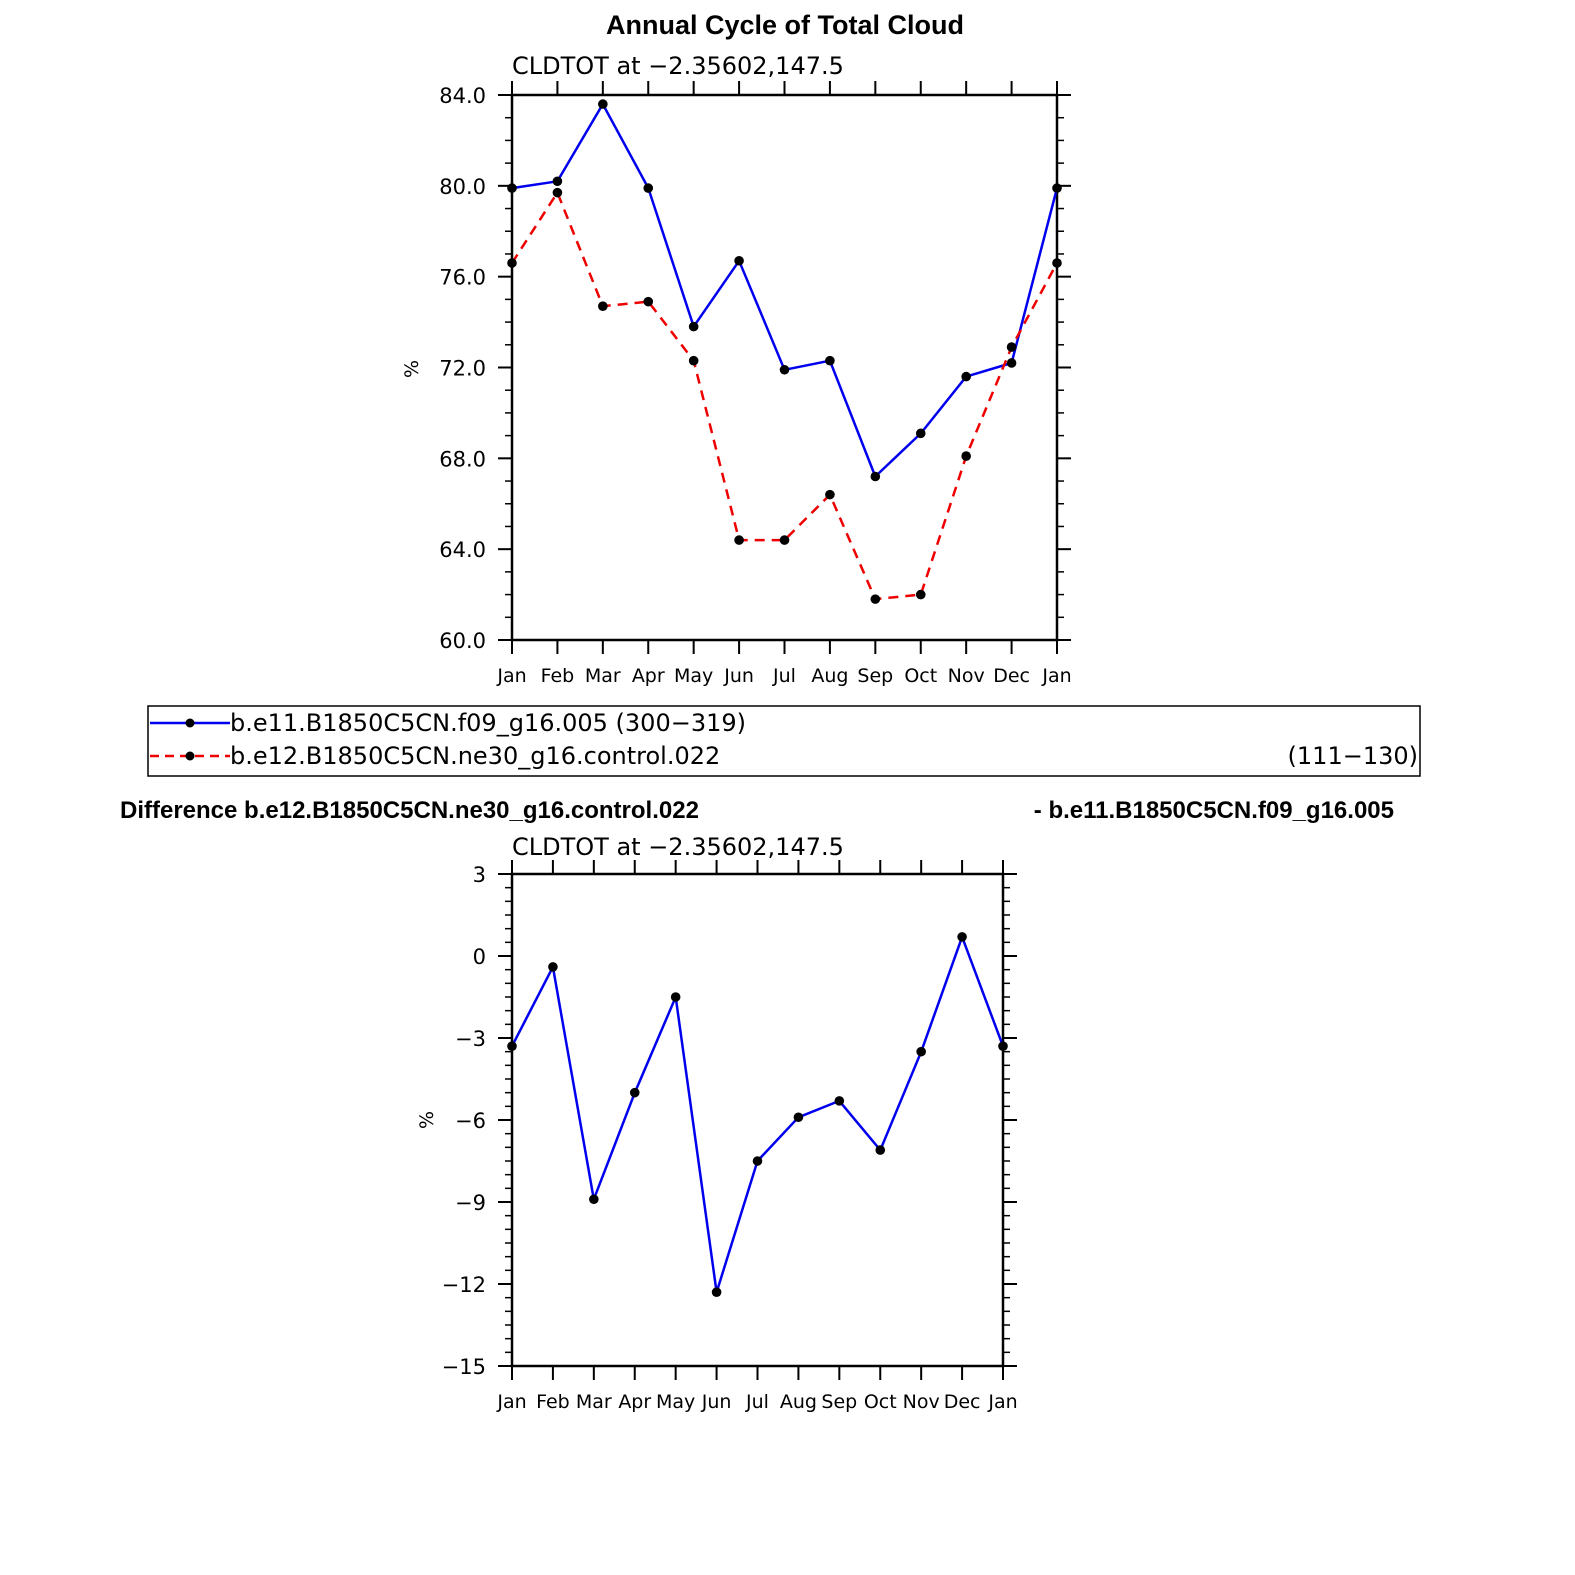 Image resolution: width=1575 pixels, height=1575 pixels. I want to click on y-tick-label: 76.0, so click(462, 278).